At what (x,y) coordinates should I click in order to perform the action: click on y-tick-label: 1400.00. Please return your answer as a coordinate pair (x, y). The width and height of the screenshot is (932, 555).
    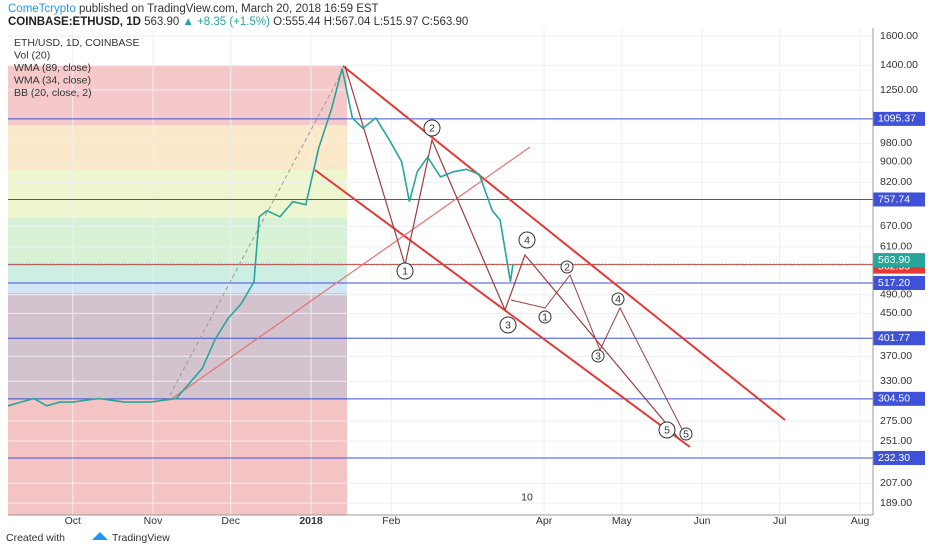
    Looking at the image, I should click on (899, 65).